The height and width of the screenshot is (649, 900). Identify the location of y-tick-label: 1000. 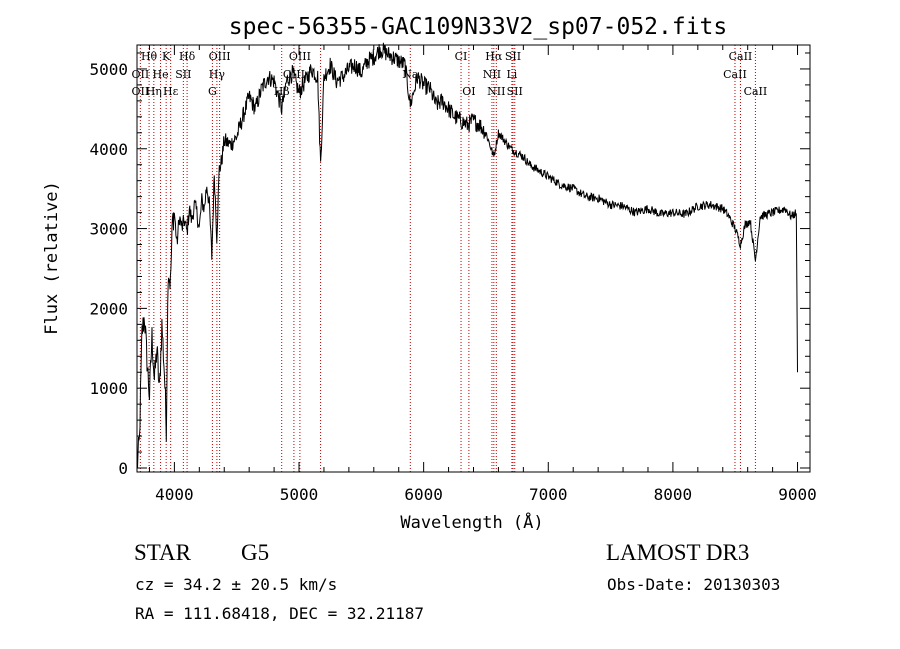
(108, 388).